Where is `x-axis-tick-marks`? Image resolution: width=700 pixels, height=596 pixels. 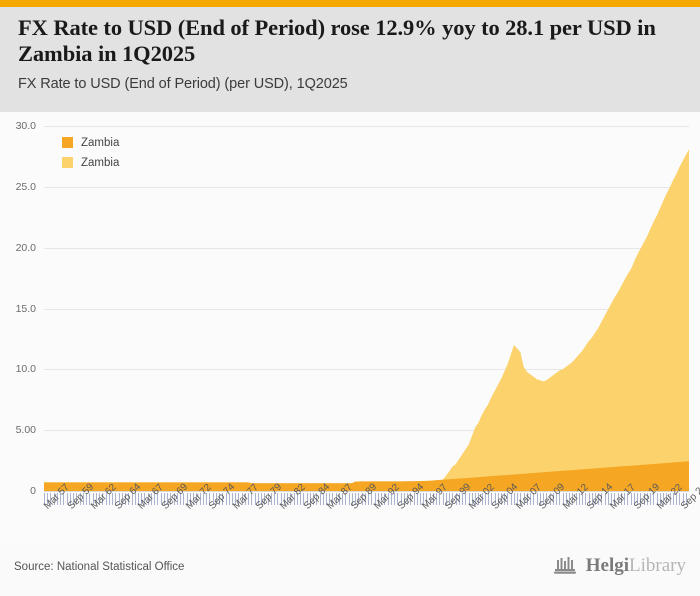
x-axis-tick-marks is located at coordinates (366, 499).